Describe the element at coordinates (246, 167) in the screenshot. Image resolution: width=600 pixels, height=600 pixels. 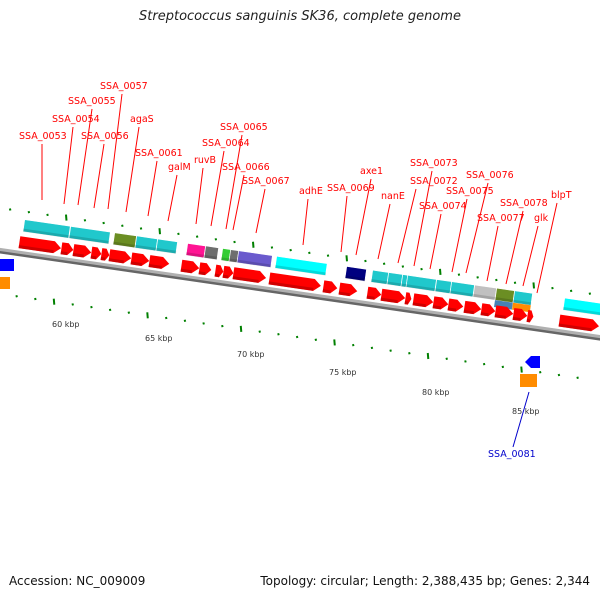
I see `gene-label: SSA_0066` at that location.